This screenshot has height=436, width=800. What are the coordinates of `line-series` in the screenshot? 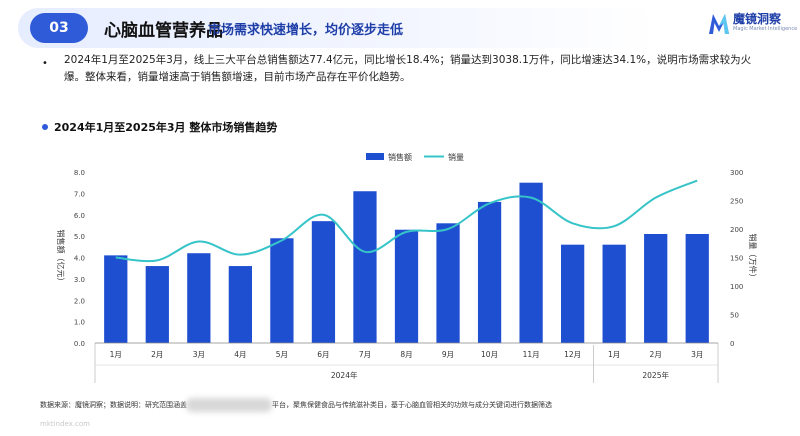 It's located at (406, 221).